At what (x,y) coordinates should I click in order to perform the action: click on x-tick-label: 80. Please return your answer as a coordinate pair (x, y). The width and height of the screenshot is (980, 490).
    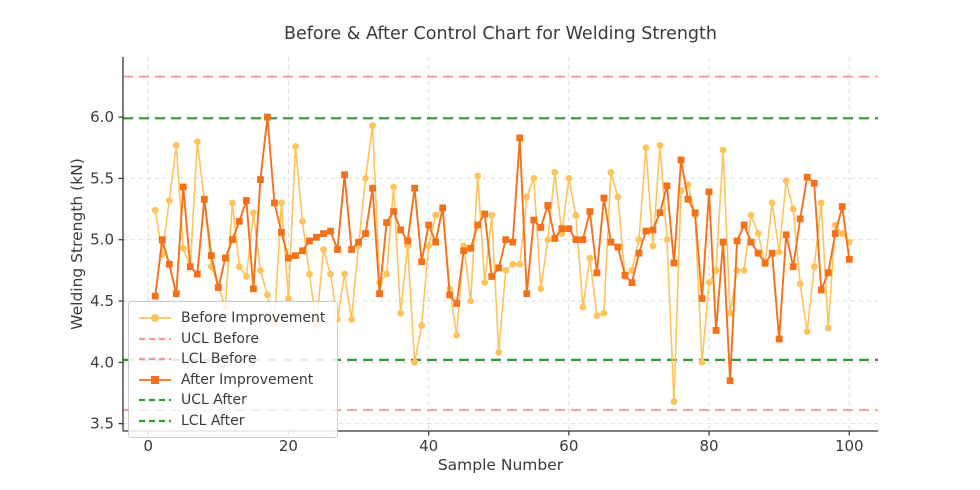
    Looking at the image, I should click on (709, 446).